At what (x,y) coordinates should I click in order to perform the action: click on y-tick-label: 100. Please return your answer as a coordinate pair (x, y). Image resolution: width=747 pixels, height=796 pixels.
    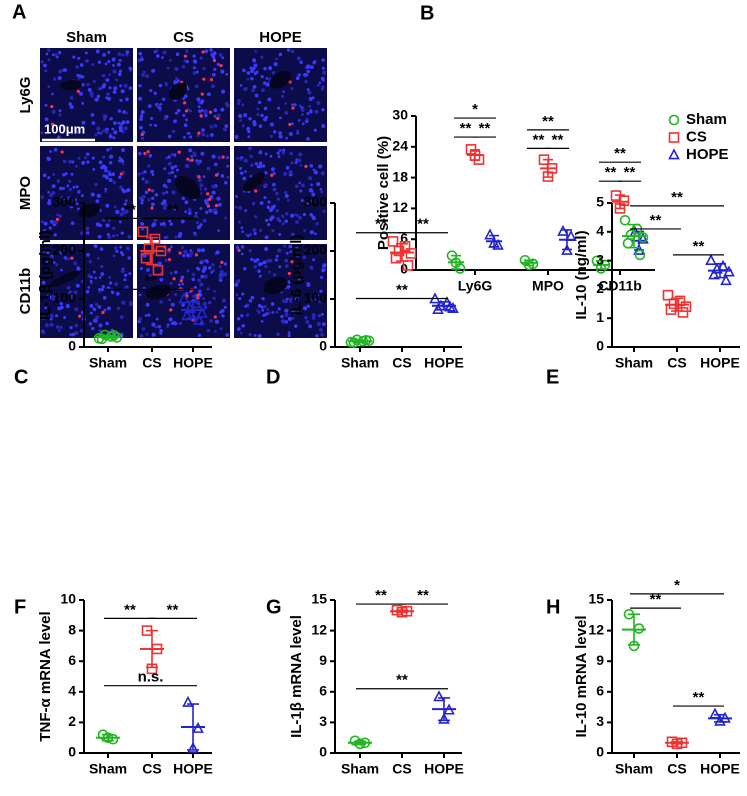
    Looking at the image, I should click on (65, 298).